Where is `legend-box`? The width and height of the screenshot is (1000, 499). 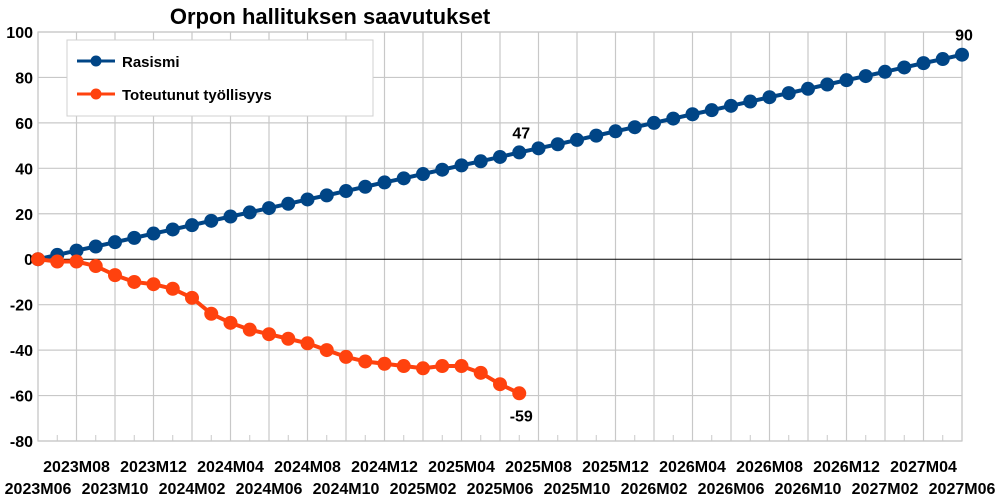 legend-box is located at coordinates (220, 78).